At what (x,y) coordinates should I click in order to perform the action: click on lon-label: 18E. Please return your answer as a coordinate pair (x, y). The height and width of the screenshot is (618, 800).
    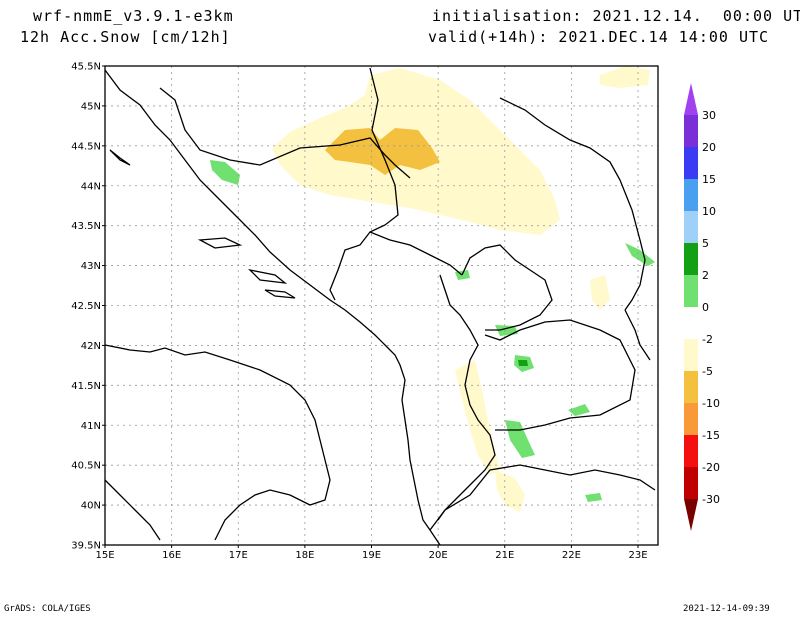
    Looking at the image, I should click on (304, 555).